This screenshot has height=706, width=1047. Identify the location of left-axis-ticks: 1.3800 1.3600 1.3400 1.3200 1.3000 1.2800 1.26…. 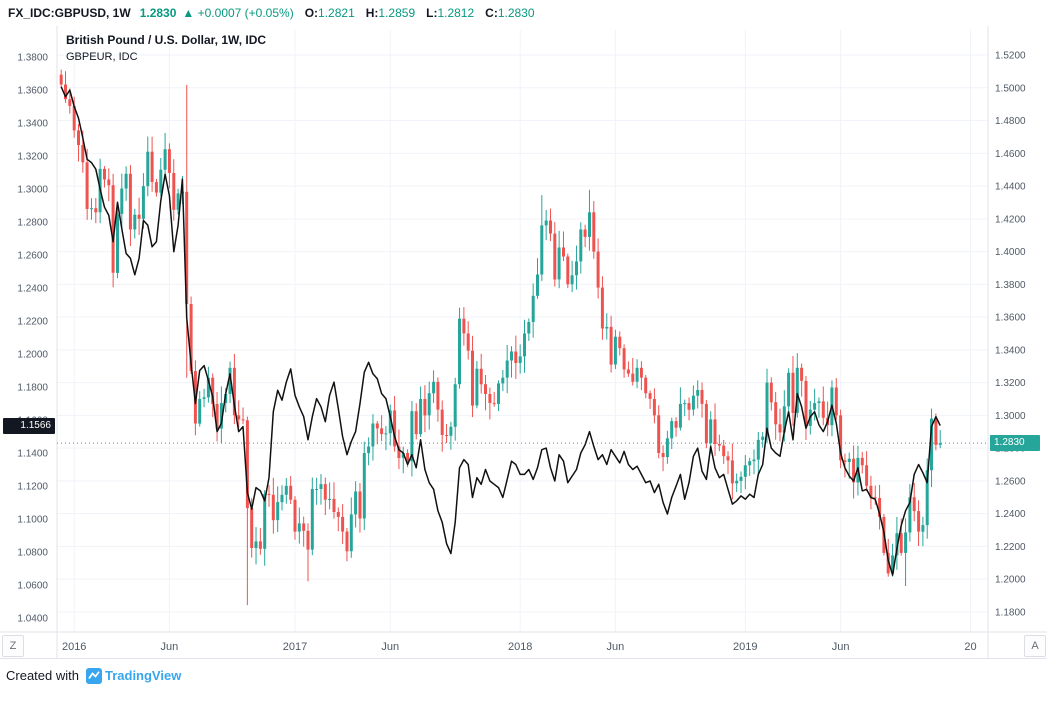
(32, 339).